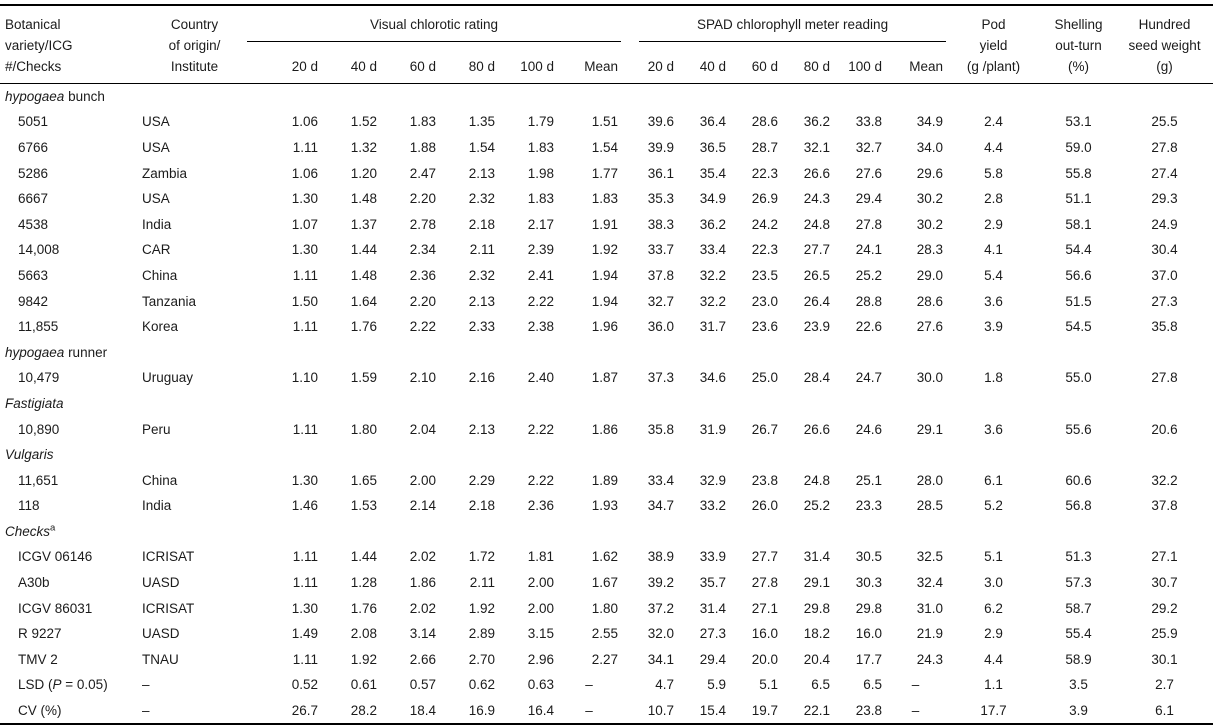 The image size is (1213, 725). What do you see at coordinates (38, 659) in the screenshot?
I see `row-name: TMV 2` at bounding box center [38, 659].